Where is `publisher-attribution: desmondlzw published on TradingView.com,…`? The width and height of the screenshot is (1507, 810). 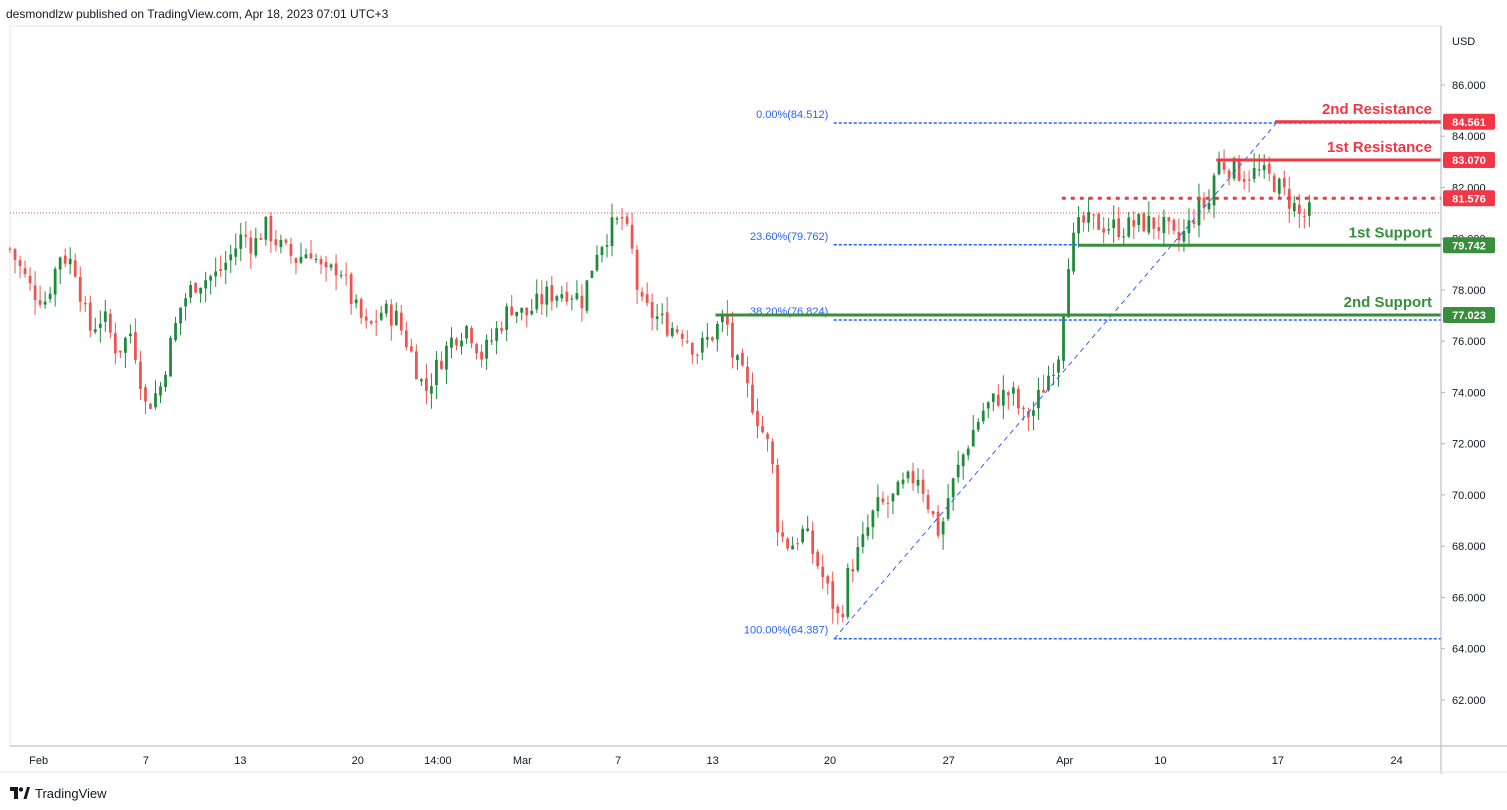
publisher-attribution: desmondlzw published on TradingView.com,… is located at coordinates (197, 14).